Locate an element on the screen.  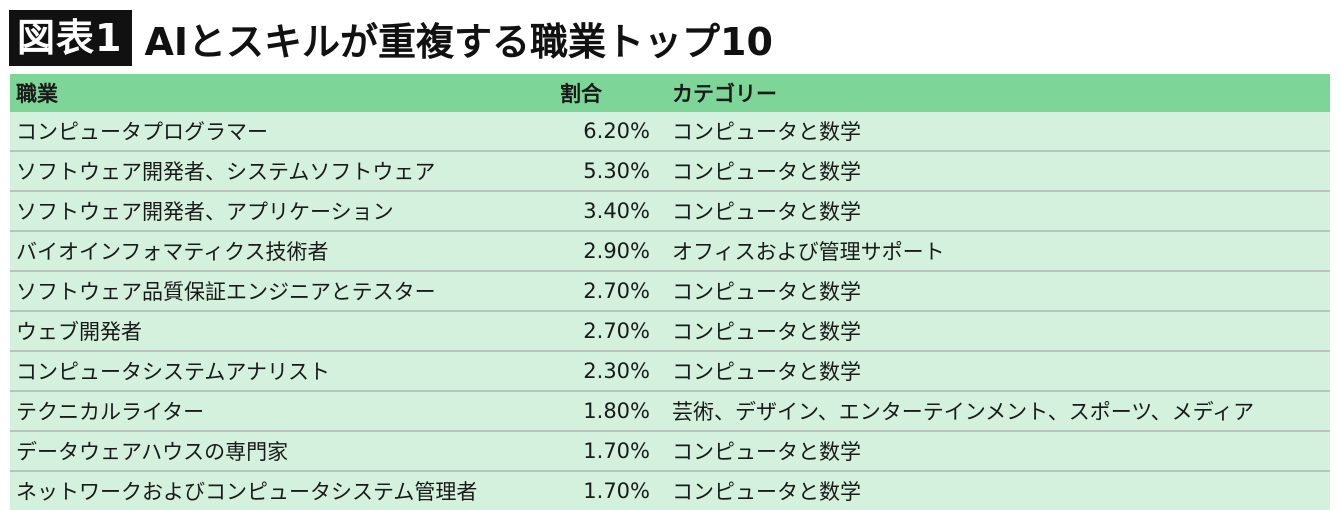
job-cell: コンピュータシステムアナリスト is located at coordinates (173, 372).